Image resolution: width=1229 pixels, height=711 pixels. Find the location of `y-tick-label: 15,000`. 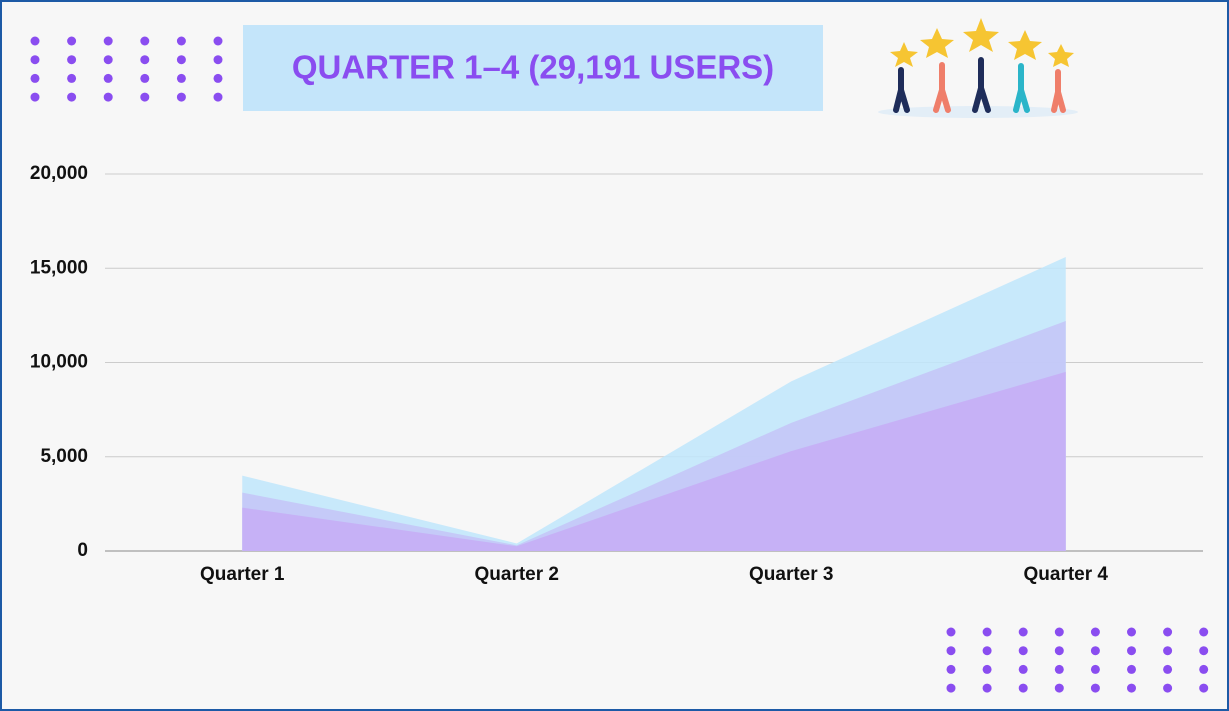

y-tick-label: 15,000 is located at coordinates (59, 267).